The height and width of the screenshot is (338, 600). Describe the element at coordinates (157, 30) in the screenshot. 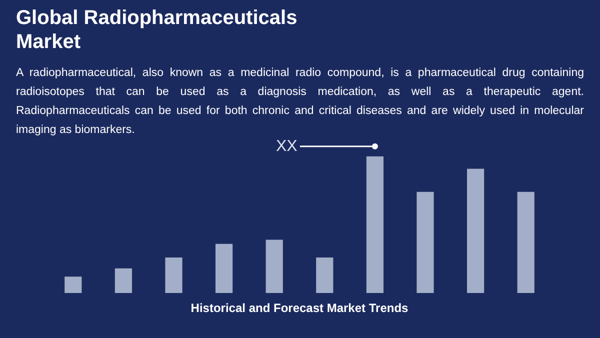

I see `chart-title: Global Radiopharmaceuticals Market` at that location.